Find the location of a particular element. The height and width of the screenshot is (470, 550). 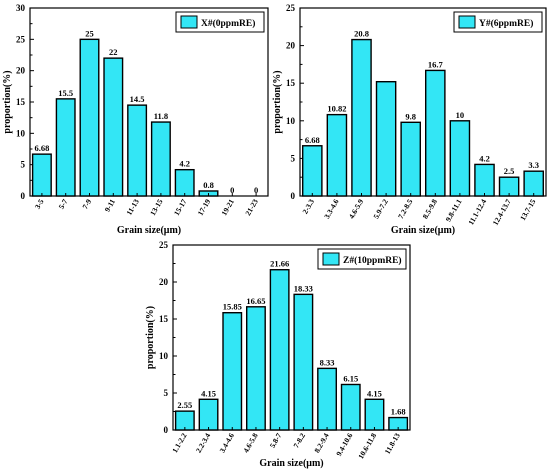

value-label: 4.15 is located at coordinates (208, 393).